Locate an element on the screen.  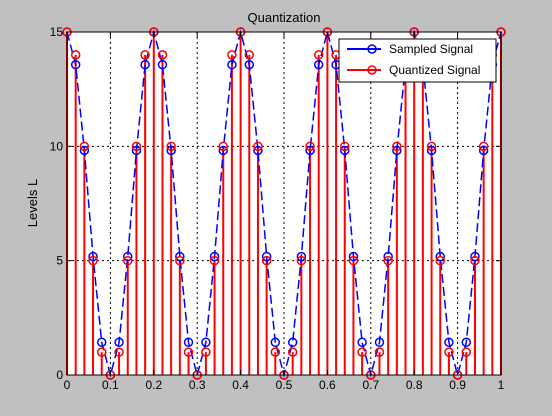
chart-title: Quantization is located at coordinates (284, 17).